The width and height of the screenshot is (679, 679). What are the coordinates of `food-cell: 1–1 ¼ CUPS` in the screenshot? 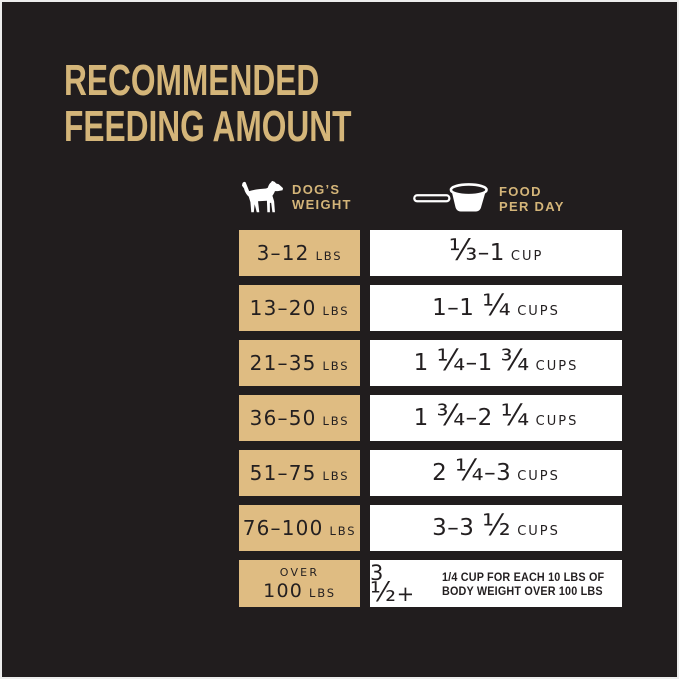 It's located at (496, 308).